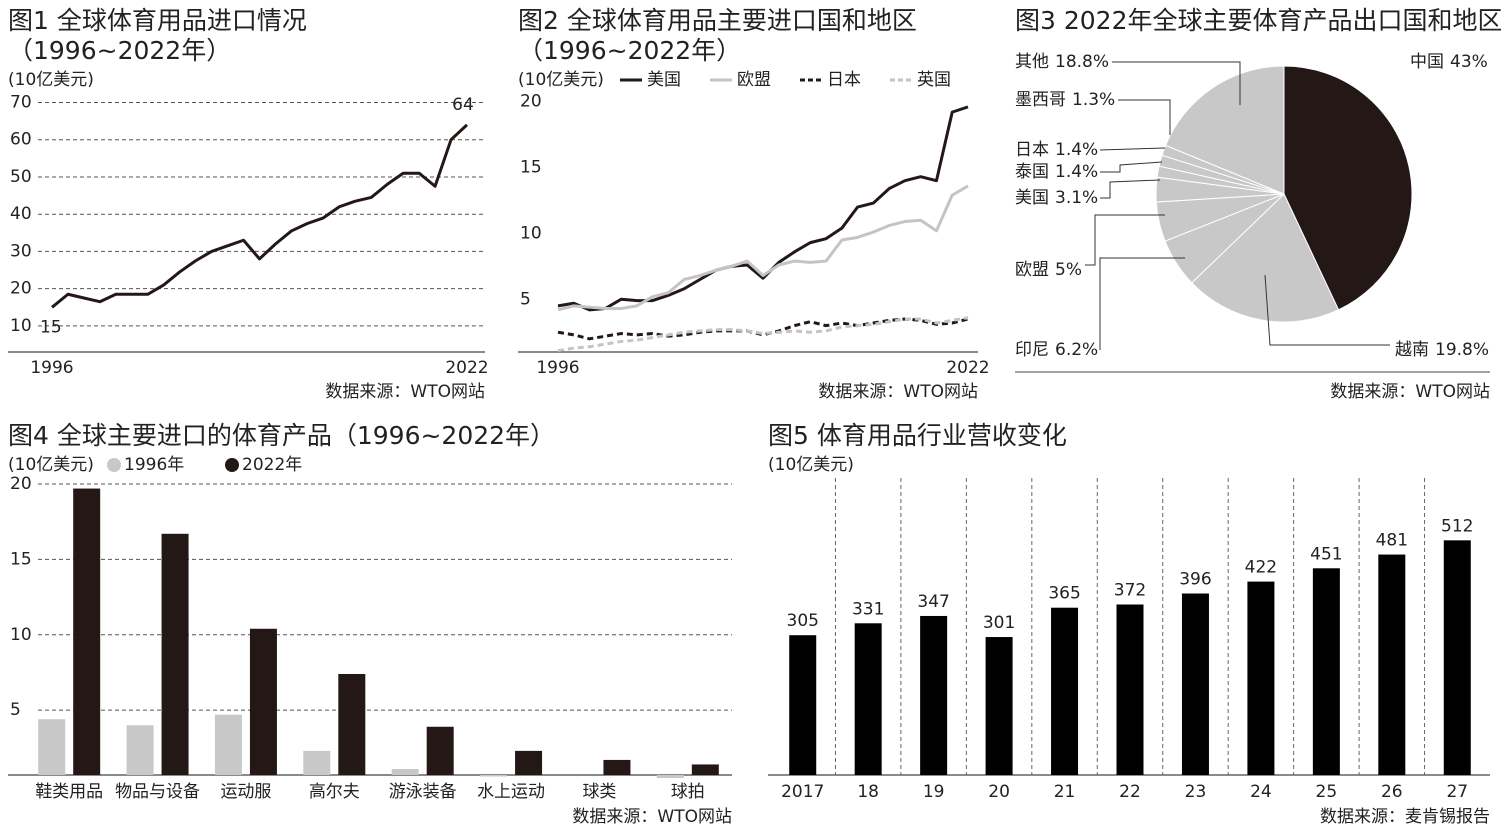 This screenshot has height=834, width=1501. Describe the element at coordinates (21, 289) in the screenshot. I see `y-tick-label: 20` at that location.